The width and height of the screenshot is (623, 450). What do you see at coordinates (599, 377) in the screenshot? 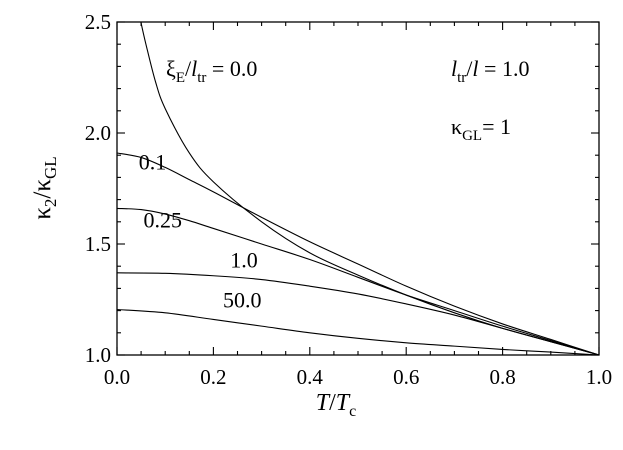
I see `x-tick-label: 1.0` at bounding box center [599, 377].